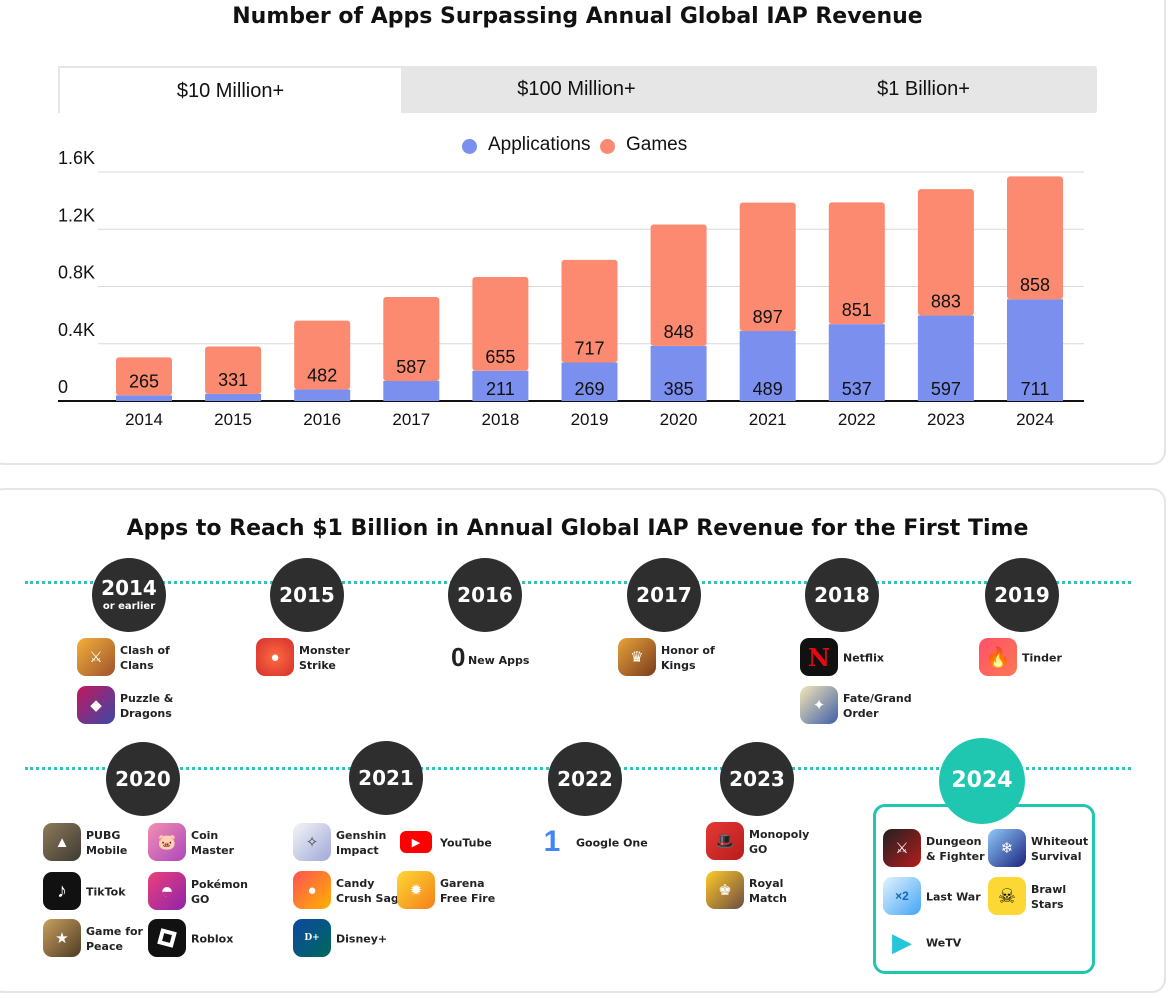 Image resolution: width=1169 pixels, height=998 pixels. I want to click on data-label: 482, so click(322, 376).